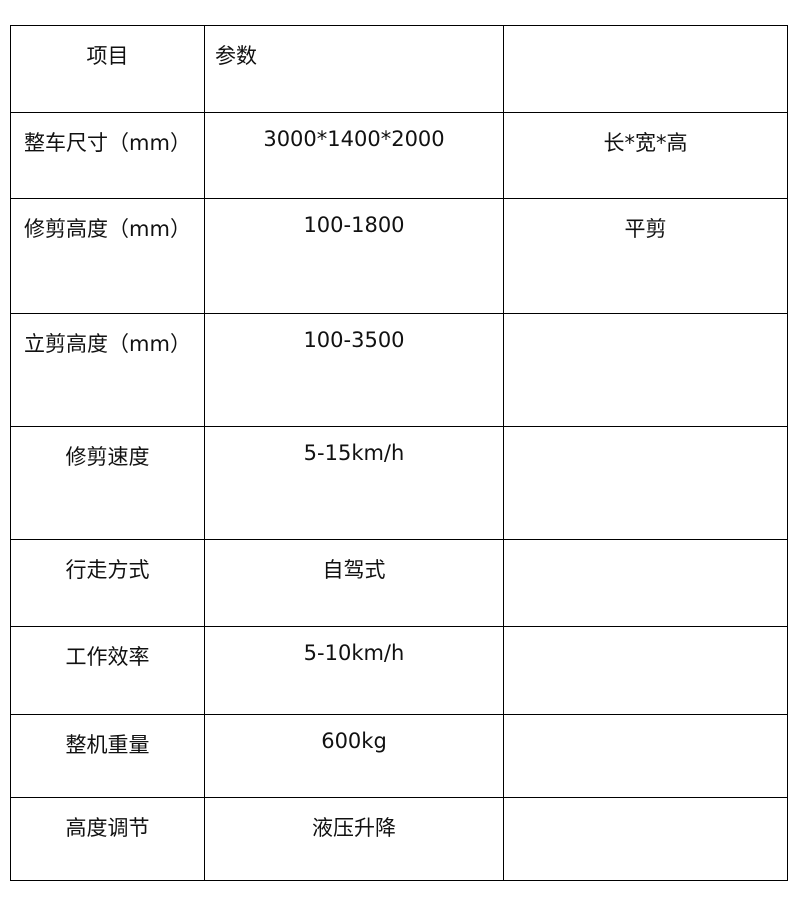 The width and height of the screenshot is (800, 899). Describe the element at coordinates (354, 155) in the screenshot. I see `table-cell: 3000*1400*2000` at that location.